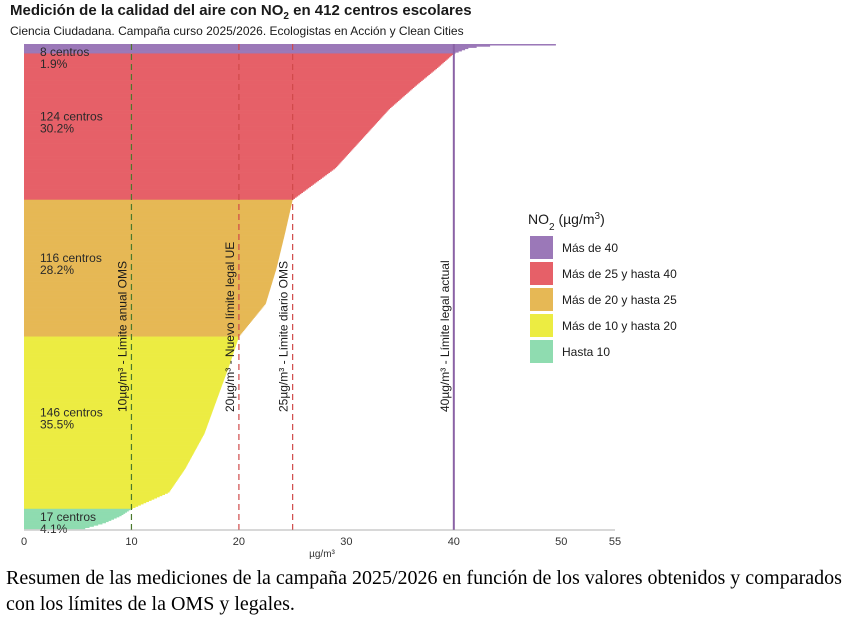 The width and height of the screenshot is (851, 617). I want to click on group-count-label: 8 centros, so click(64, 52).